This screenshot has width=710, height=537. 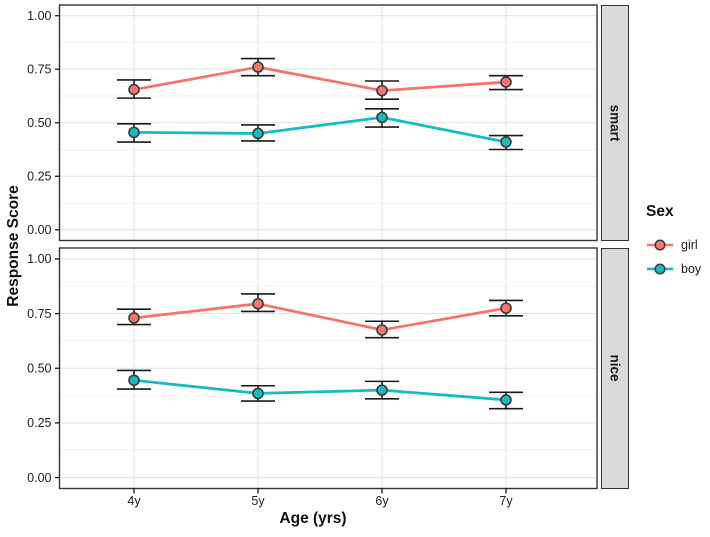 I want to click on legend-item-girl: girl, so click(x=673, y=245).